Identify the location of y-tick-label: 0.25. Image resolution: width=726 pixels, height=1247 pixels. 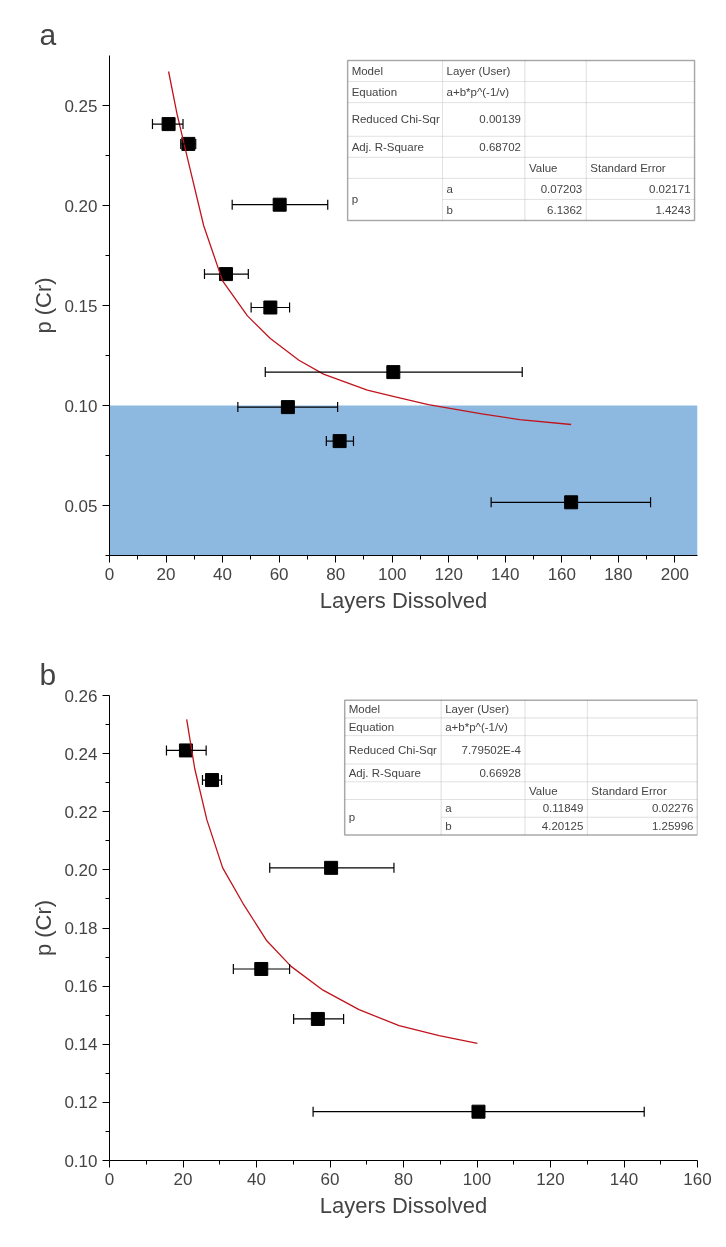
(81, 106).